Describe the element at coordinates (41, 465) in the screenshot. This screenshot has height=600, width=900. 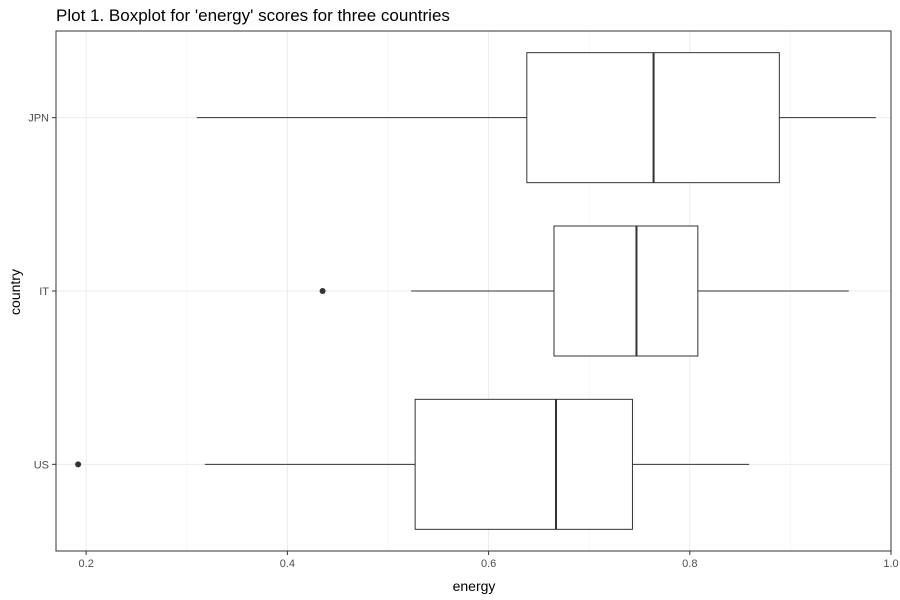
I see `y-tick-label: US` at that location.